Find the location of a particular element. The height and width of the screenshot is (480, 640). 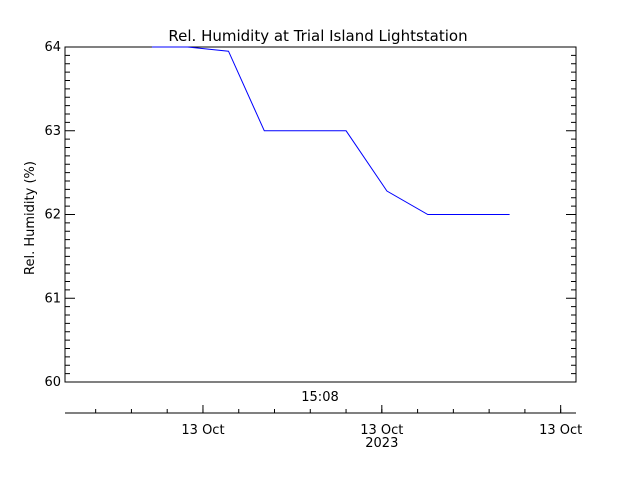

y-tick-label: 64 is located at coordinates (52, 47).